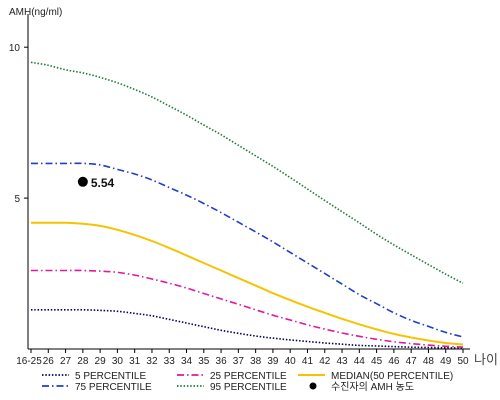  What do you see at coordinates (239, 361) in the screenshot?
I see `x-tick-label: 37` at bounding box center [239, 361].